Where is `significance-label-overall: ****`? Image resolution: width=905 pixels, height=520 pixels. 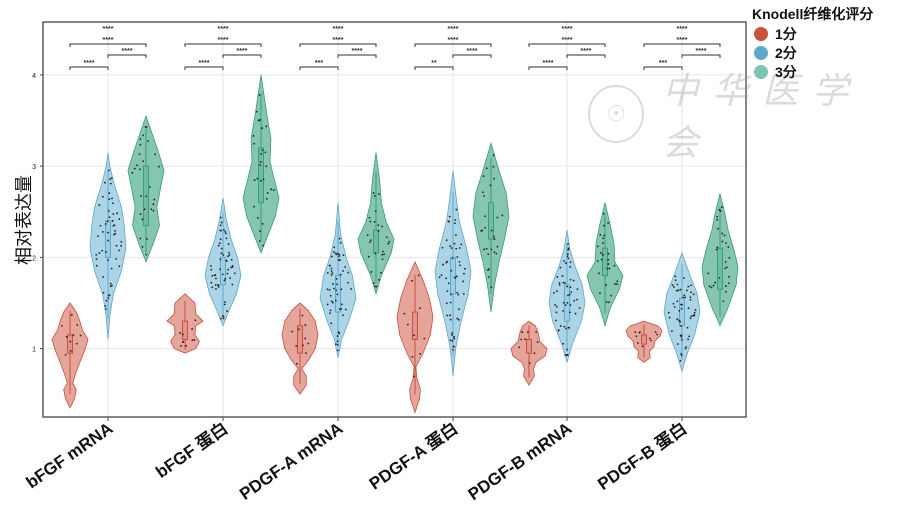 significance-label-overall: **** is located at coordinates (453, 29).